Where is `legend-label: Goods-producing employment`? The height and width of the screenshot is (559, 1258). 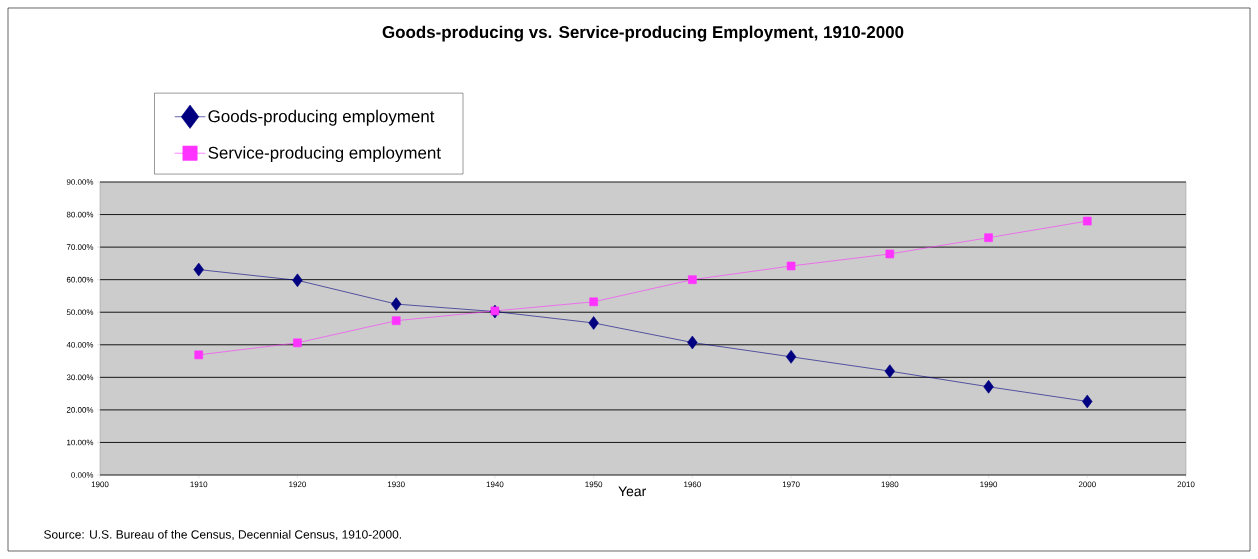 legend-label: Goods-producing employment is located at coordinates (321, 117).